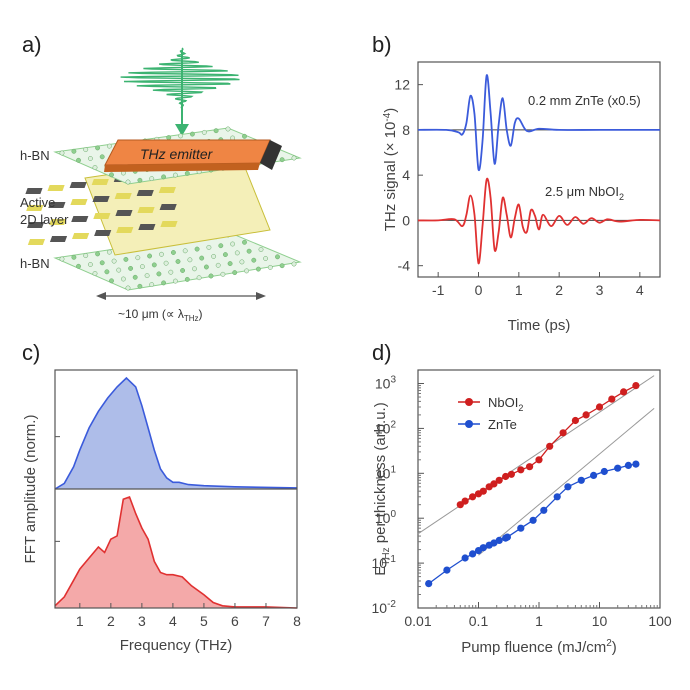 This screenshot has height=690, width=690. What do you see at coordinates (490, 413) in the screenshot?
I see `legend: NbOI2 ZnTe` at bounding box center [490, 413].